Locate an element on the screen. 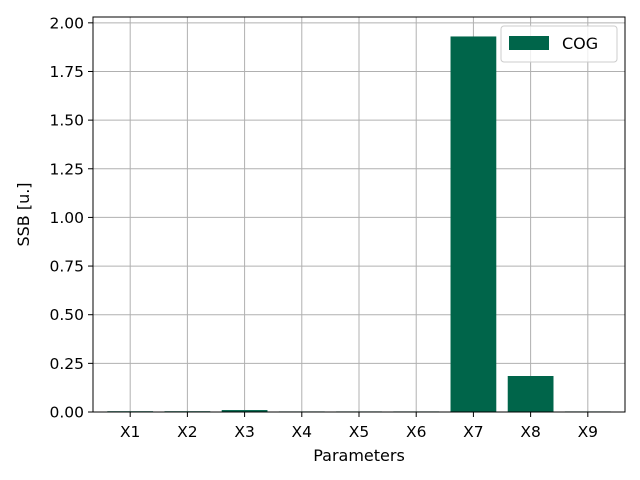 The image size is (640, 480). y-tick-label: 1.25 is located at coordinates (66, 169).